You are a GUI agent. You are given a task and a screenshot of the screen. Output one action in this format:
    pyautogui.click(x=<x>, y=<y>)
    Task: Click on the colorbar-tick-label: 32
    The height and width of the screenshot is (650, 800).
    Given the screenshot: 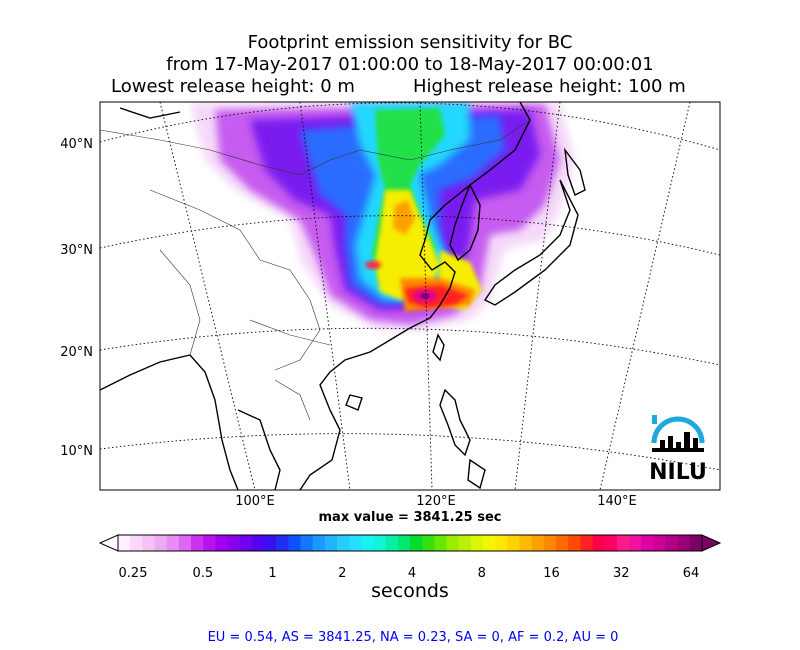 What is the action you would take?
    pyautogui.click(x=621, y=573)
    